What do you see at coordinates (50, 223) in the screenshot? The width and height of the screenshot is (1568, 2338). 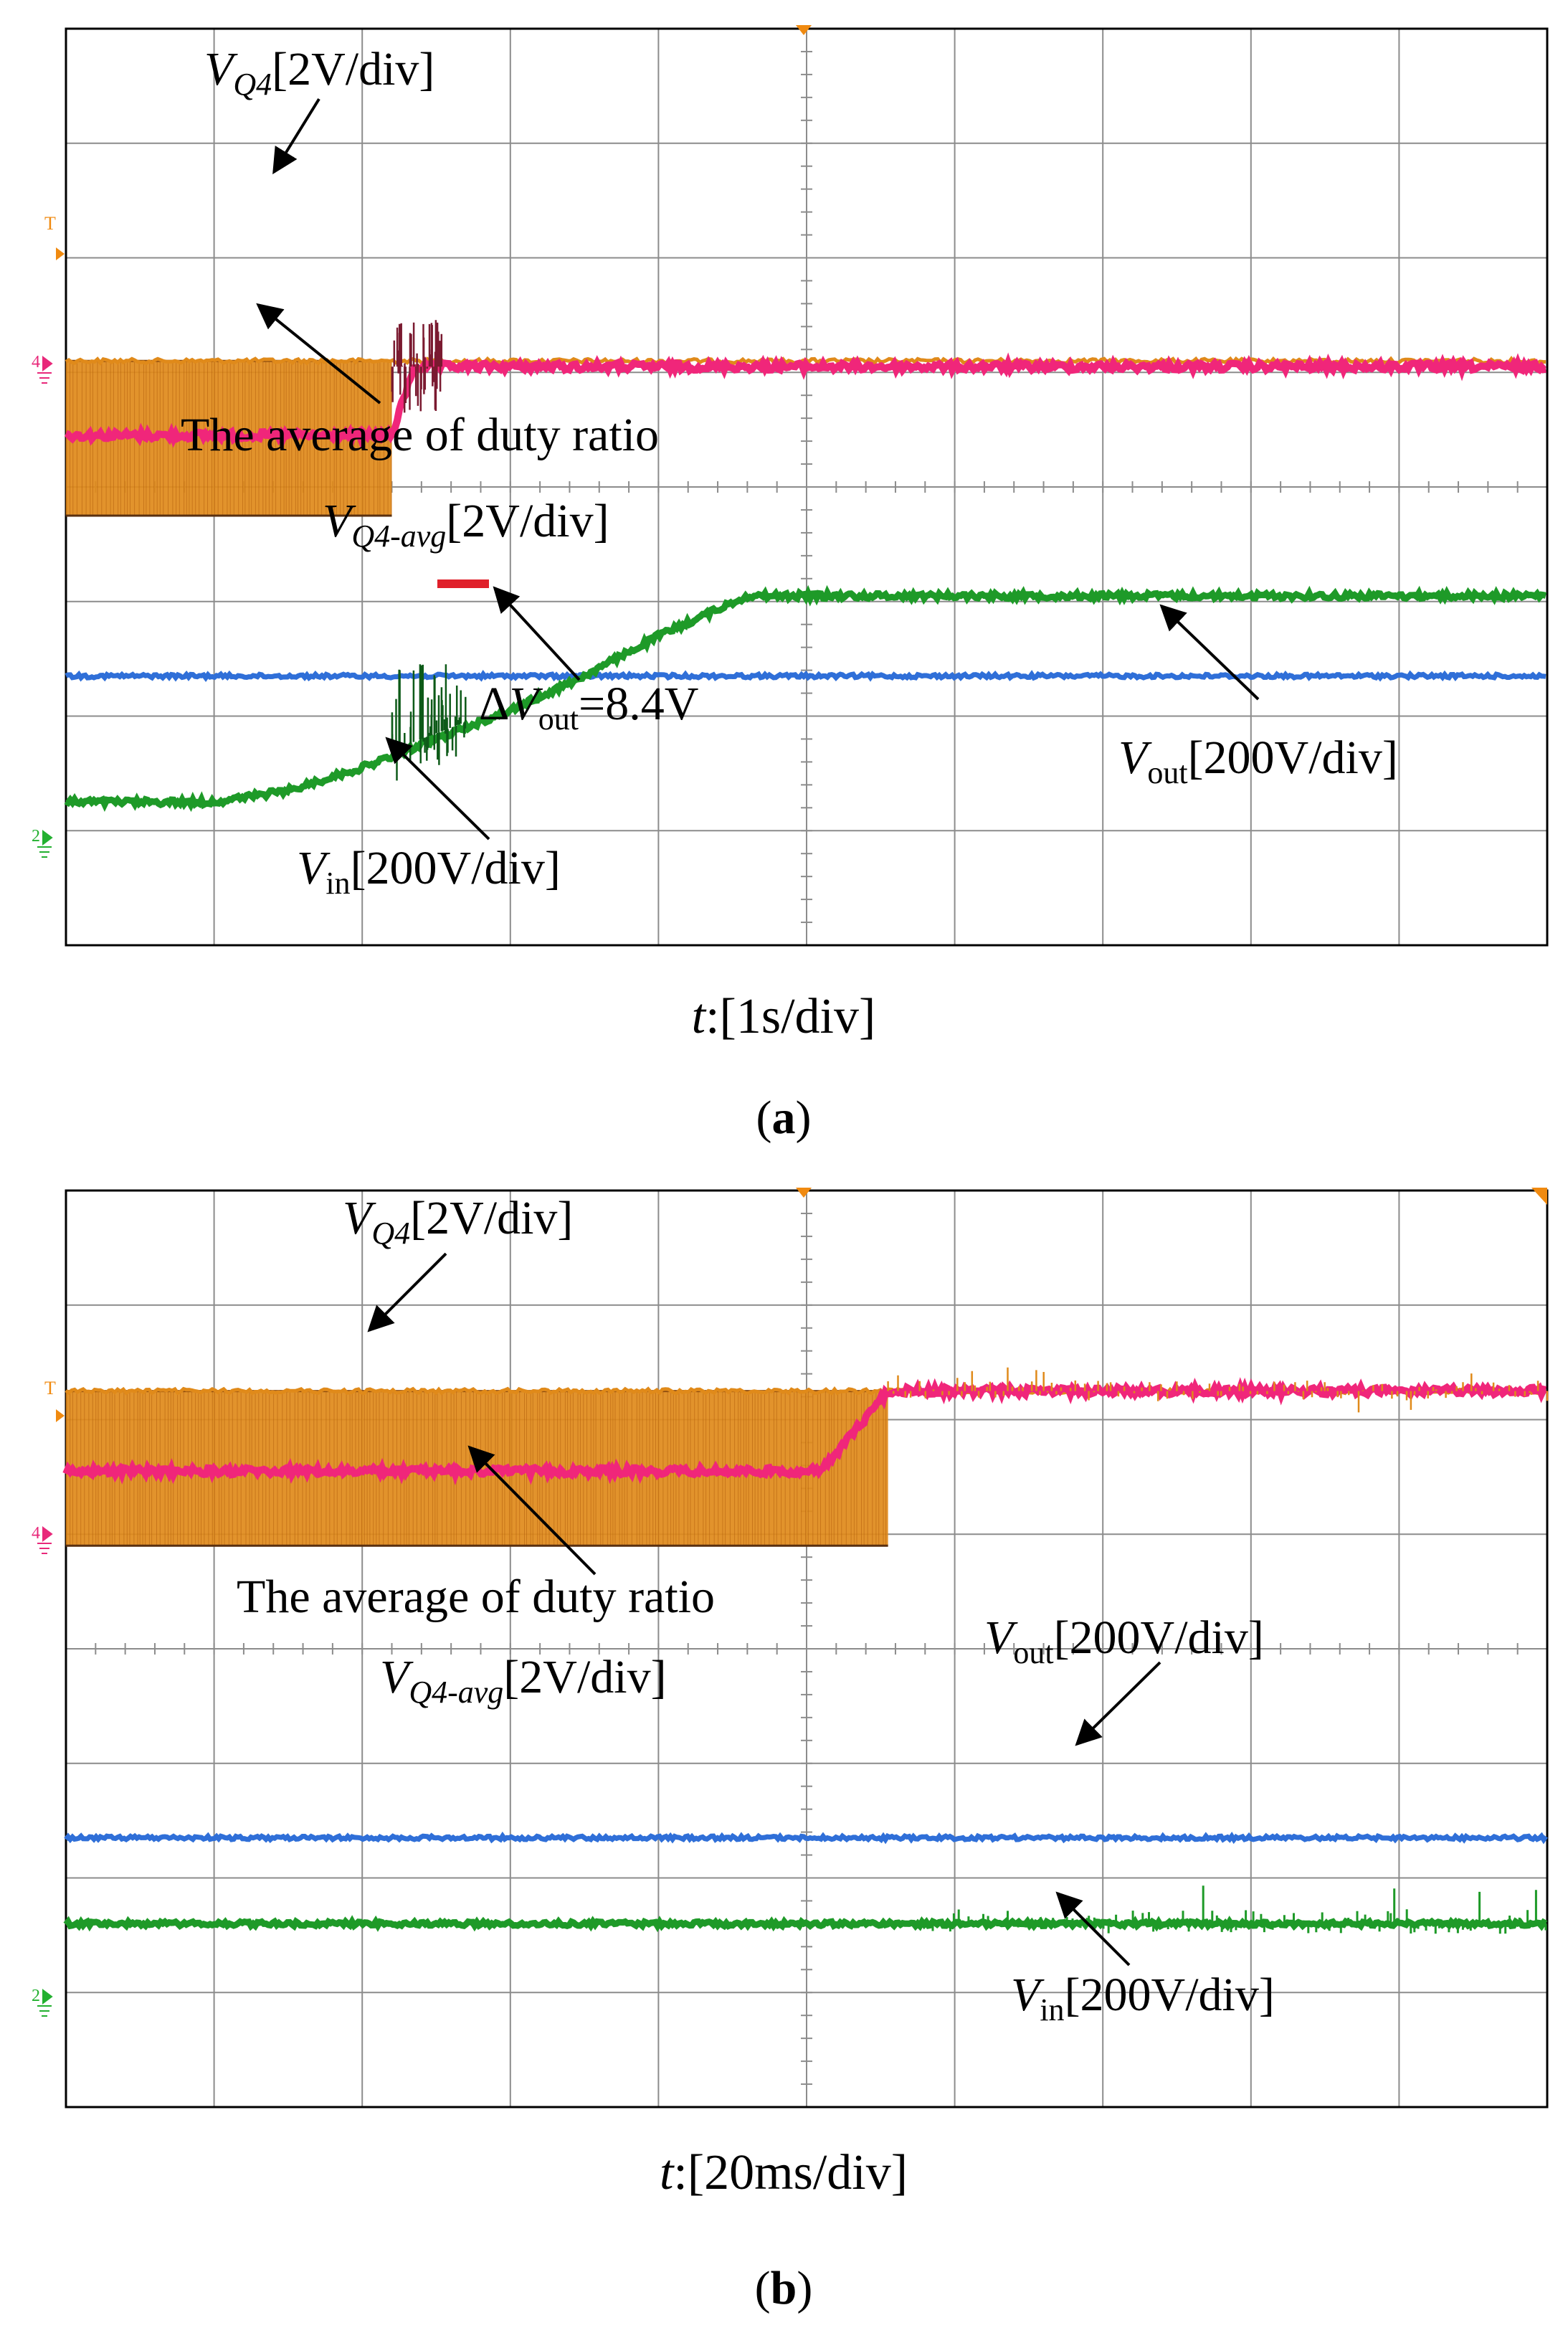 I see `trigger-level-marker-a: T` at bounding box center [50, 223].